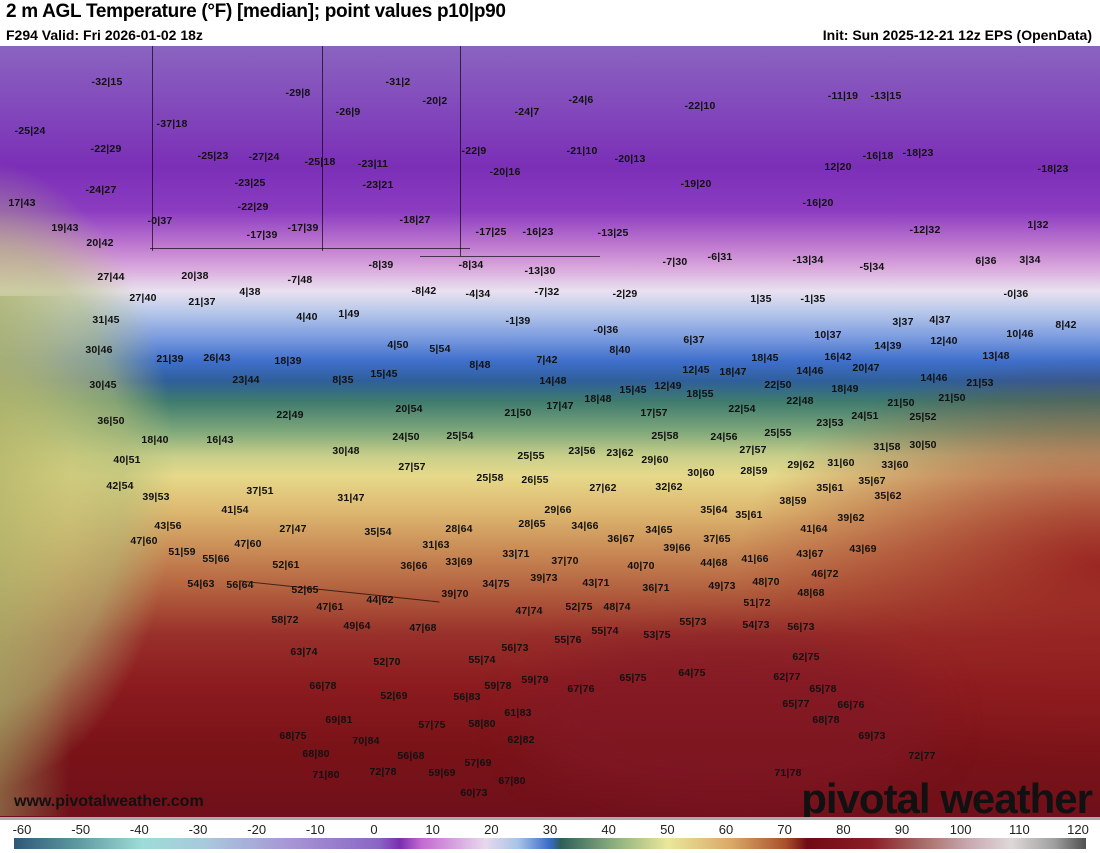 Image resolution: width=1100 pixels, height=853 pixels. What do you see at coordinates (851, 705) in the screenshot?
I see `point-value-label: 66|76` at bounding box center [851, 705].